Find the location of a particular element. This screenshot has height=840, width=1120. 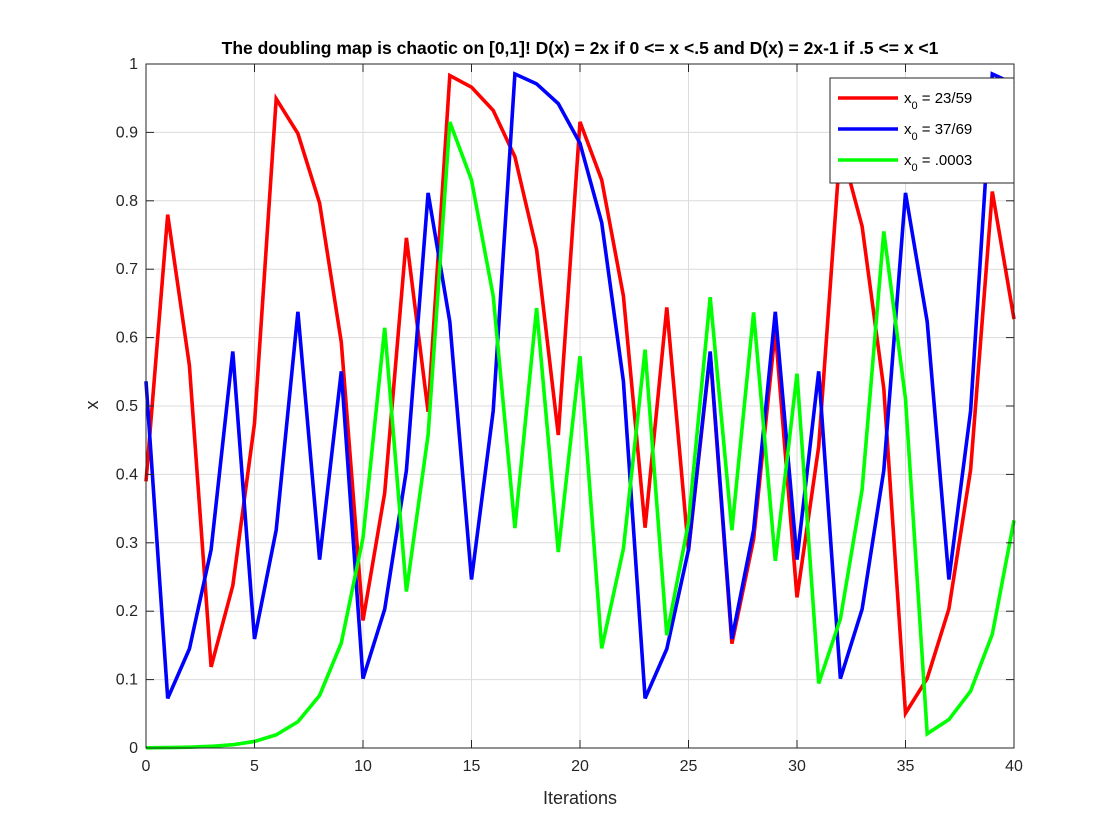

legend-entry: x0 = 23/59 is located at coordinates (938, 101).